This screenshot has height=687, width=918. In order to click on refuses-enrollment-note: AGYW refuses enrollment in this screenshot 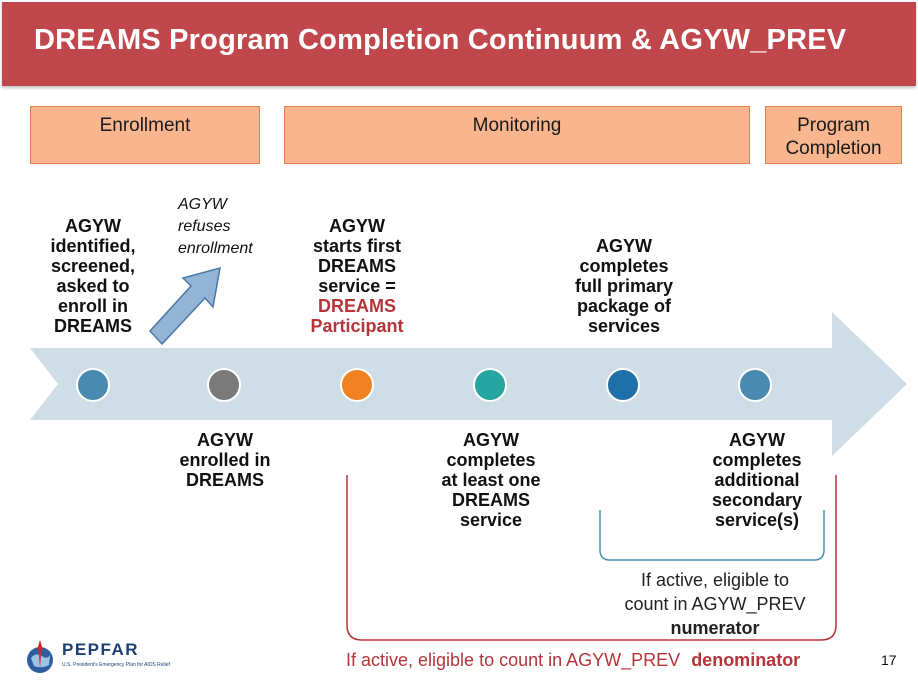, I will do `click(215, 227)`.